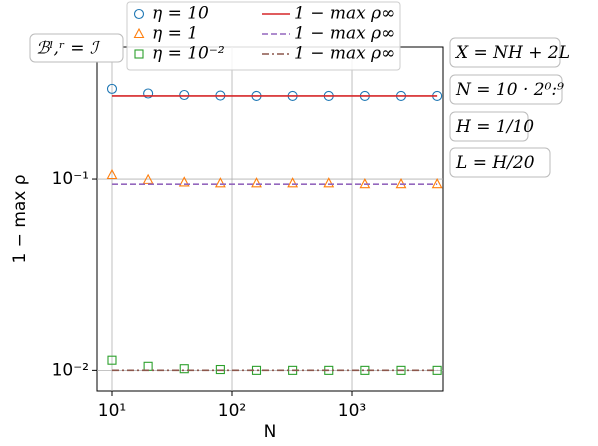 The width and height of the screenshot is (598, 446). I want to click on annotation-text: X = NH + 2L, so click(512, 53).